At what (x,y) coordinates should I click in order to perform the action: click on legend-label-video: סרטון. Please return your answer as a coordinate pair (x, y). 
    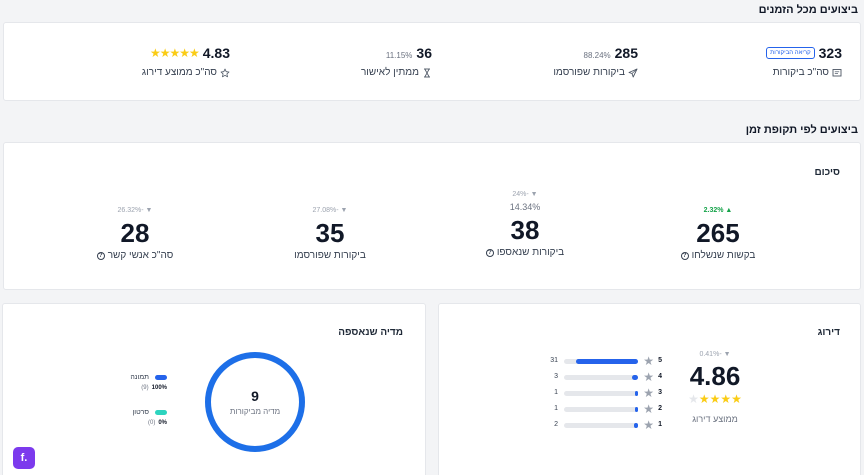
    Looking at the image, I should click on (140, 412).